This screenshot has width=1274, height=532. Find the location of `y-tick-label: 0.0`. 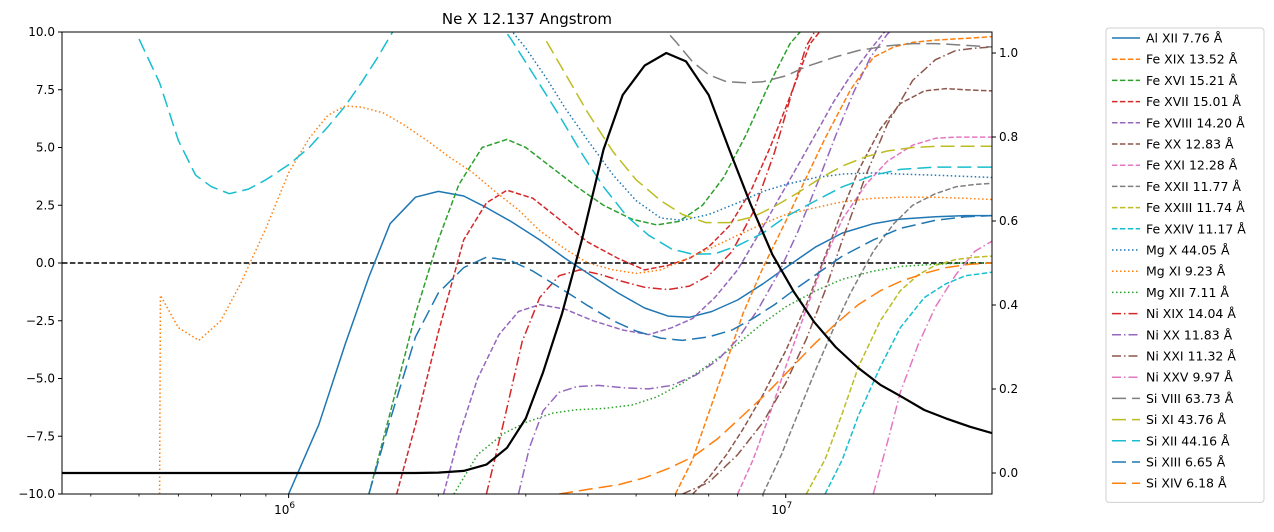

y-tick-label: 0.0 is located at coordinates (45, 263).